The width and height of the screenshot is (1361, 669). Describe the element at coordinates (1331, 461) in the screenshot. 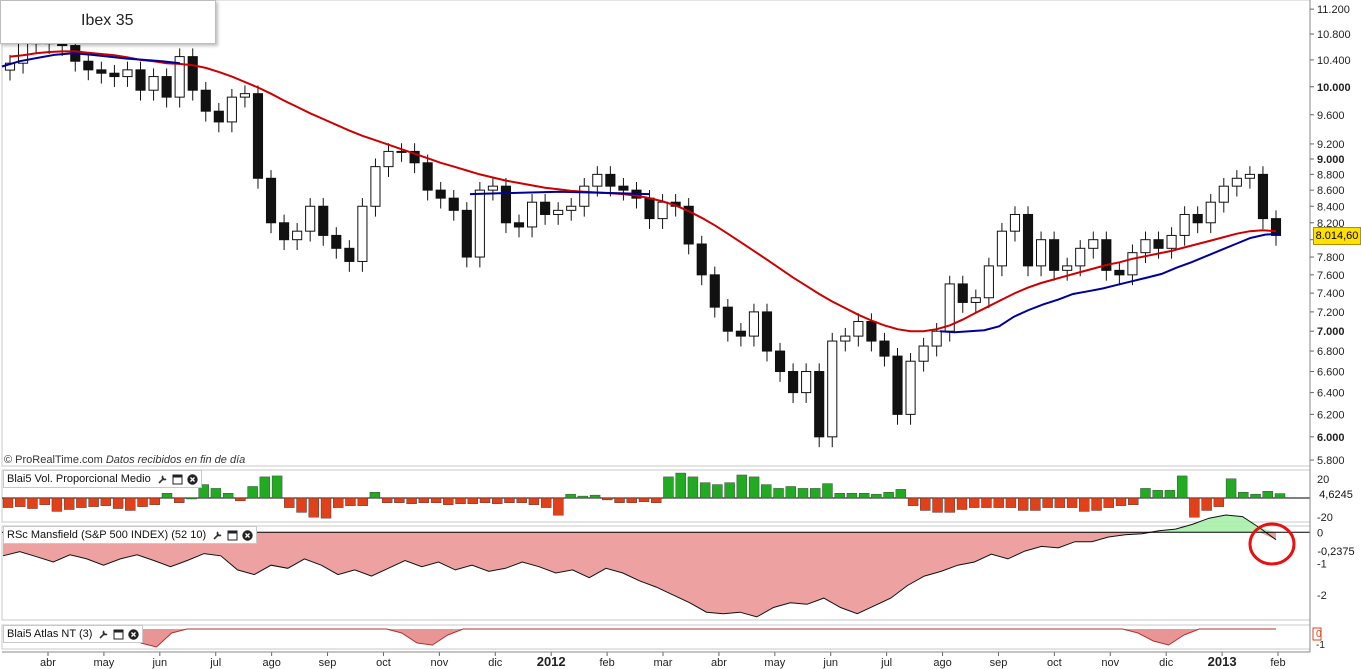

I see `y-tick-label: 5.800` at that location.